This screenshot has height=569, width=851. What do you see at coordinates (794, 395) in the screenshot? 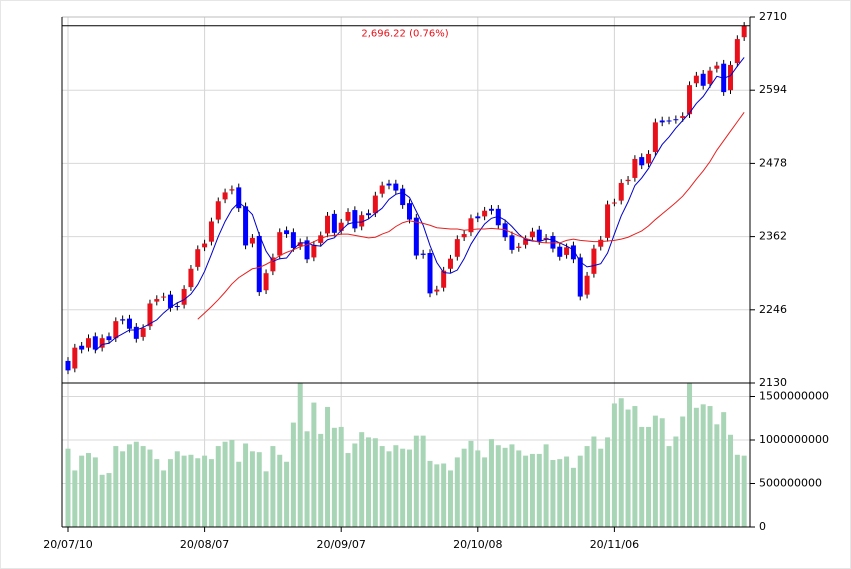
I see `y-tick-label: 1500000000` at bounding box center [794, 395].